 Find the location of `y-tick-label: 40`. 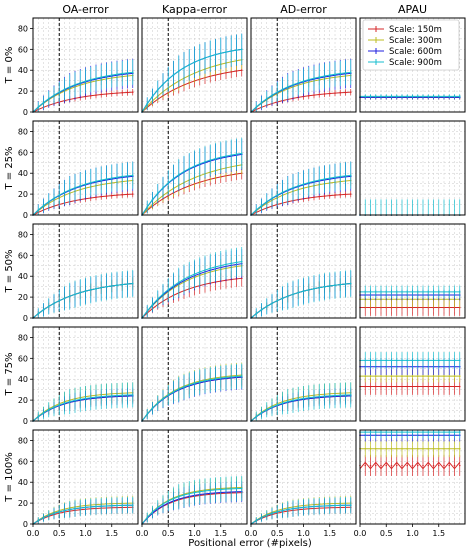

y-tick-label: 40 is located at coordinates (23, 276).